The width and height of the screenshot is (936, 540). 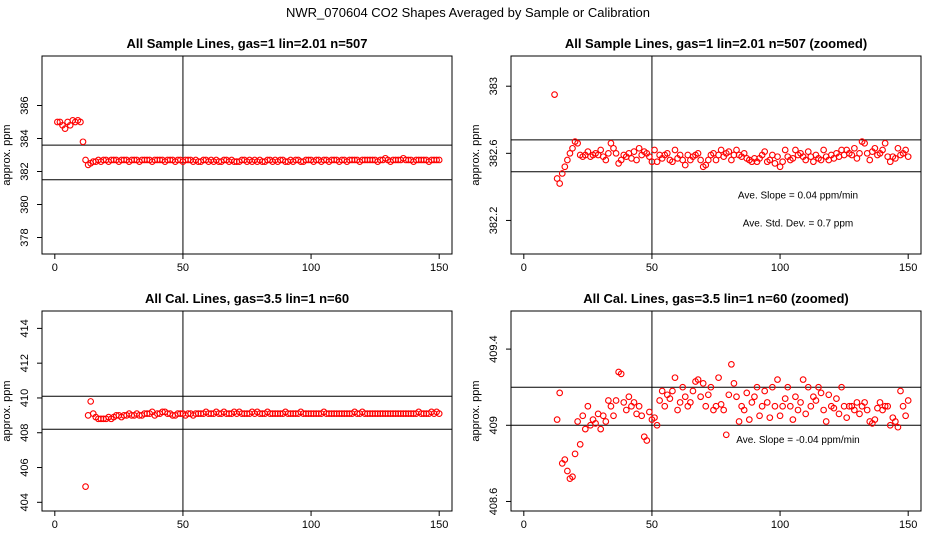 What do you see at coordinates (494, 349) in the screenshot?
I see `y-tick-label: 409.4` at bounding box center [494, 349].